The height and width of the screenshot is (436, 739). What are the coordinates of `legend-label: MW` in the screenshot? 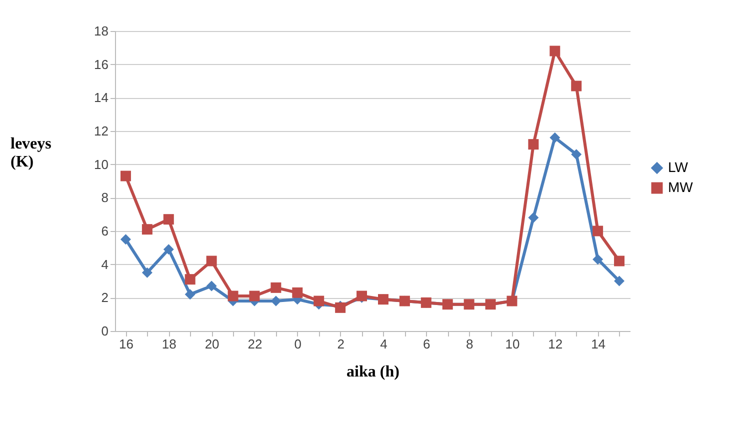 It's located at (681, 187).